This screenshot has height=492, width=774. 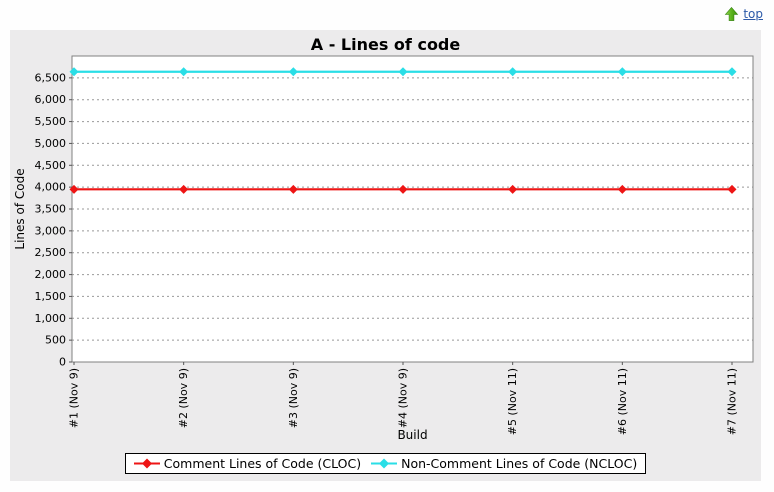 What do you see at coordinates (412, 435) in the screenshot?
I see `x-axis-title: Build` at bounding box center [412, 435].